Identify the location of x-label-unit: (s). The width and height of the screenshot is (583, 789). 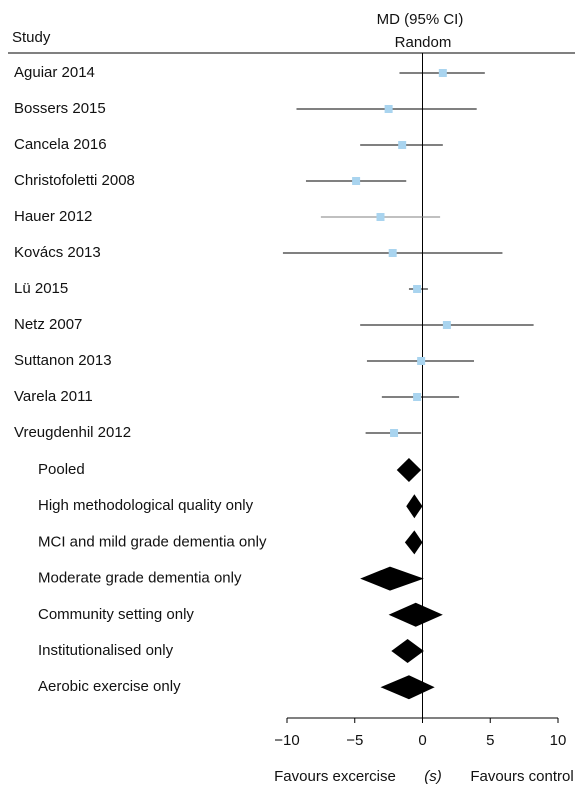
(433, 776).